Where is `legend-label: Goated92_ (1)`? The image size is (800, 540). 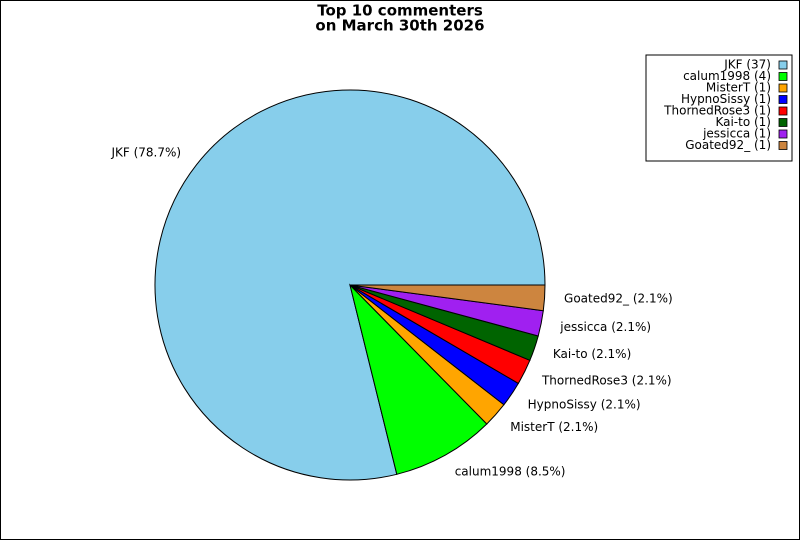
legend-label: Goated92_ (1) is located at coordinates (728, 145).